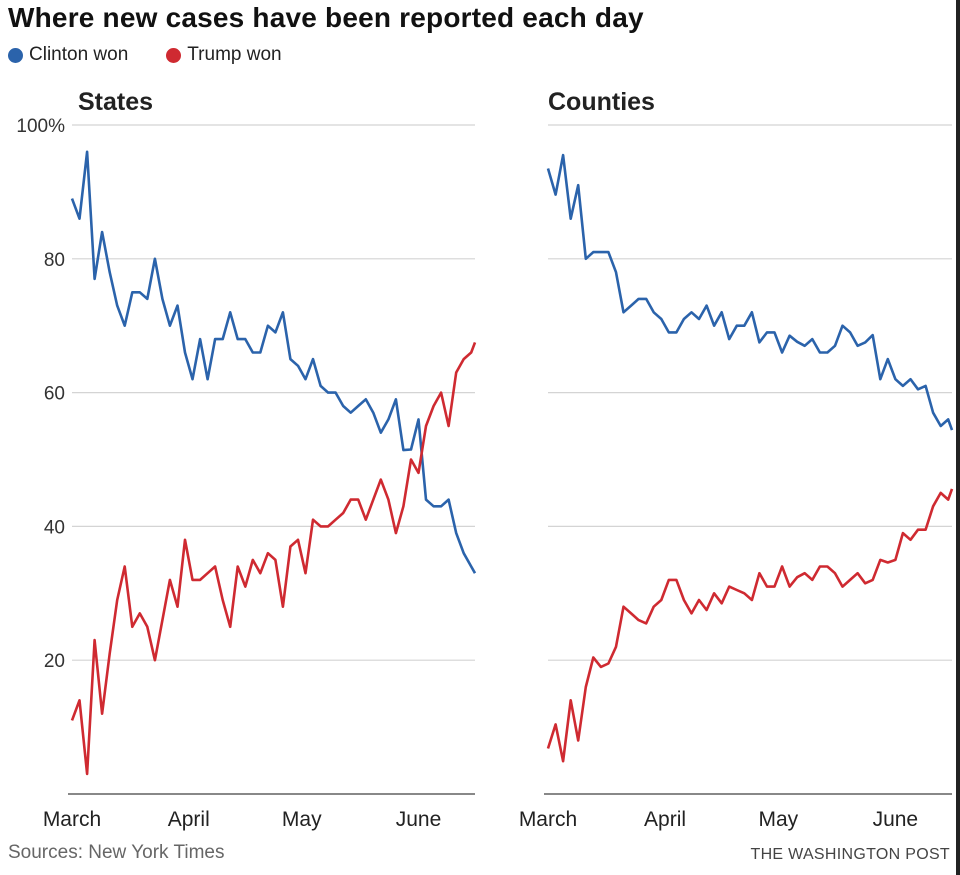 The width and height of the screenshot is (960, 875). What do you see at coordinates (54, 661) in the screenshot?
I see `y-tick-label: 20` at bounding box center [54, 661].